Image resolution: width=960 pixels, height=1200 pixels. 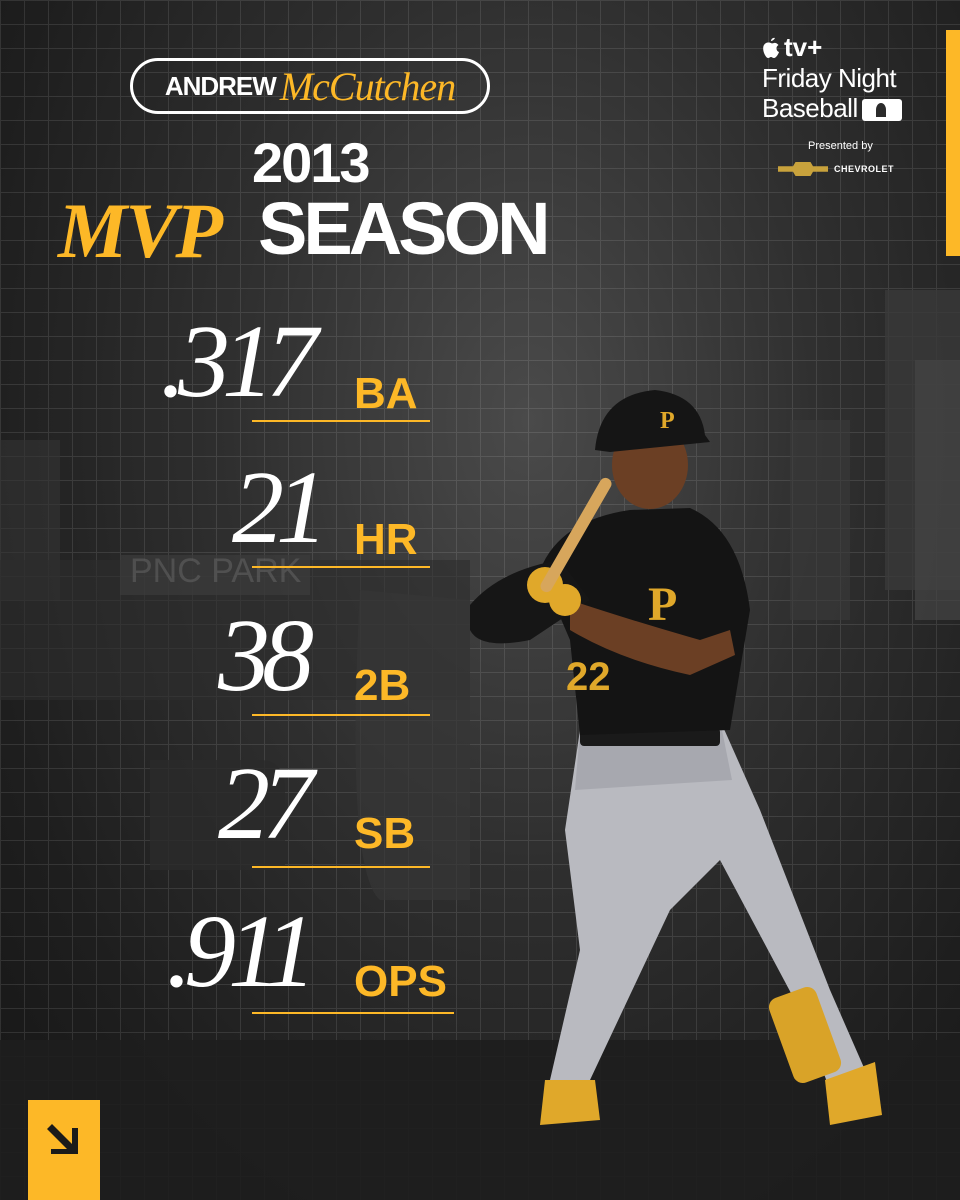 I want to click on jersey-number: 22, so click(x=588, y=677).